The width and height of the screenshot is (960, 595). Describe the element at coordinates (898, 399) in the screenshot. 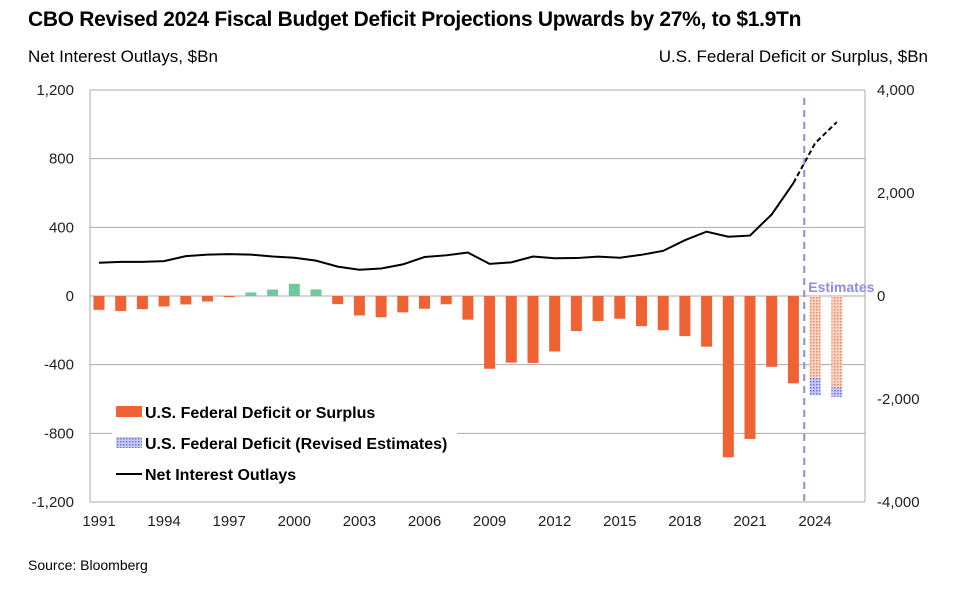

I see `right-tick-label: -2,000` at that location.